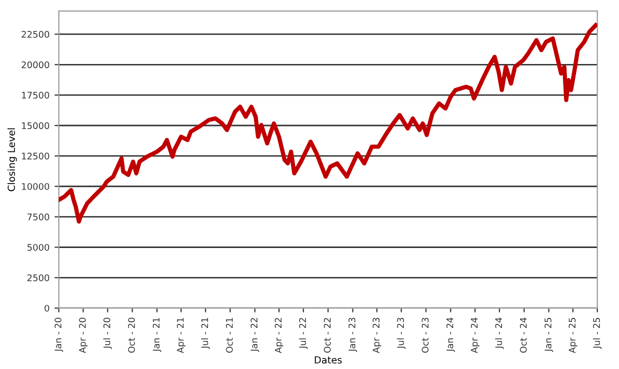  I want to click on x-tick-label: Apr - 20, so click(83, 336).